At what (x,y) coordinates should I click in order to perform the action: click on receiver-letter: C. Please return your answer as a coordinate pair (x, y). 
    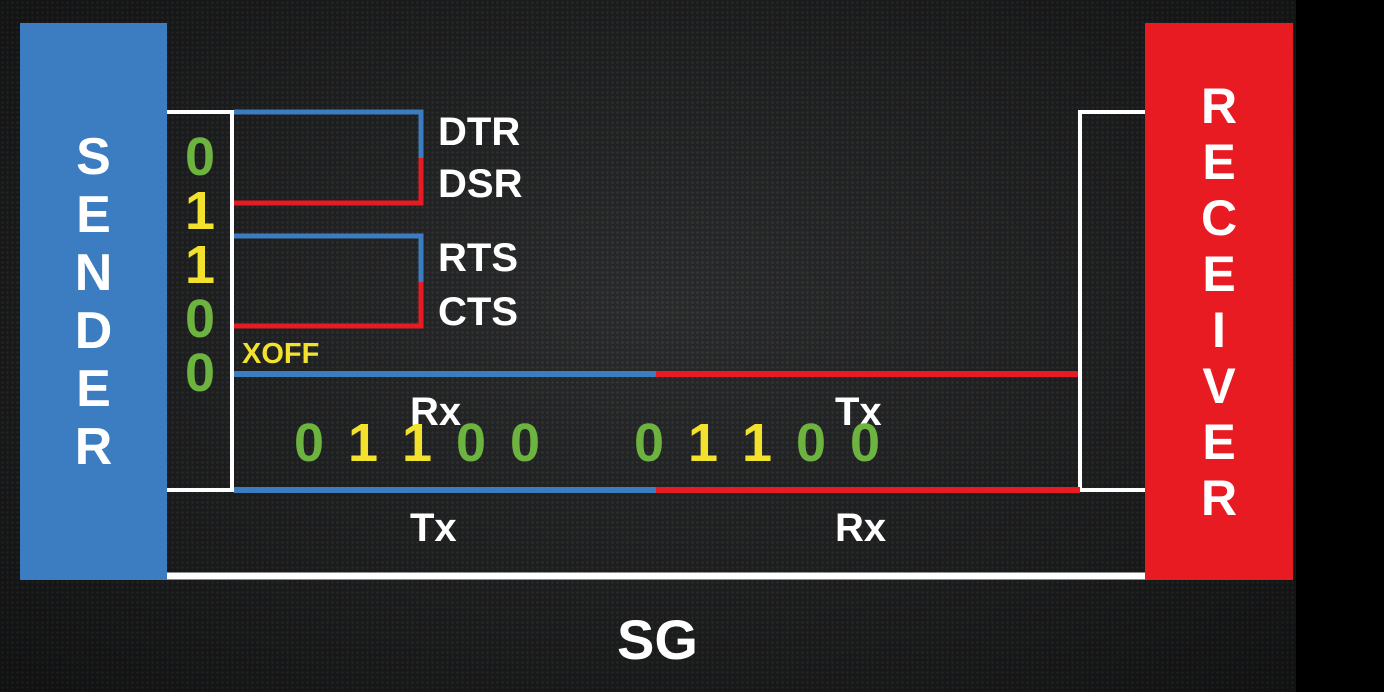
    Looking at the image, I should click on (1219, 217).